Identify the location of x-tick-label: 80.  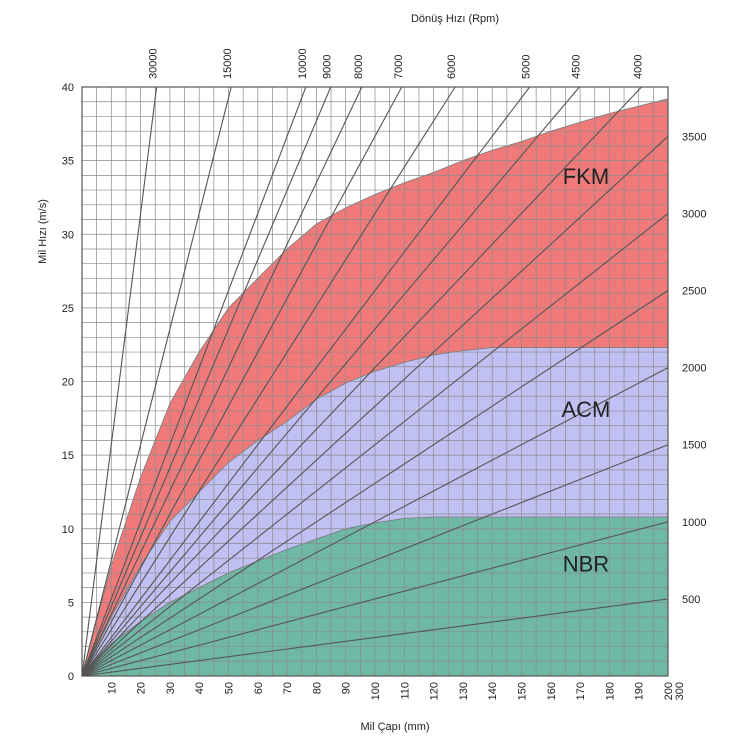
(317, 688).